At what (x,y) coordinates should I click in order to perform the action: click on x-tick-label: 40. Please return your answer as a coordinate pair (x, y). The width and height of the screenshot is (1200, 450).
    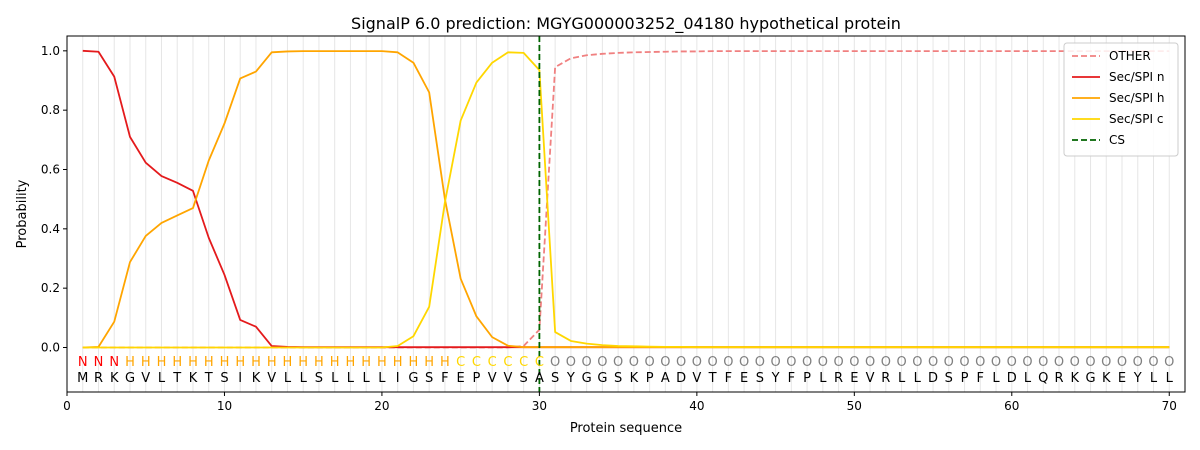
    Looking at the image, I should click on (696, 406).